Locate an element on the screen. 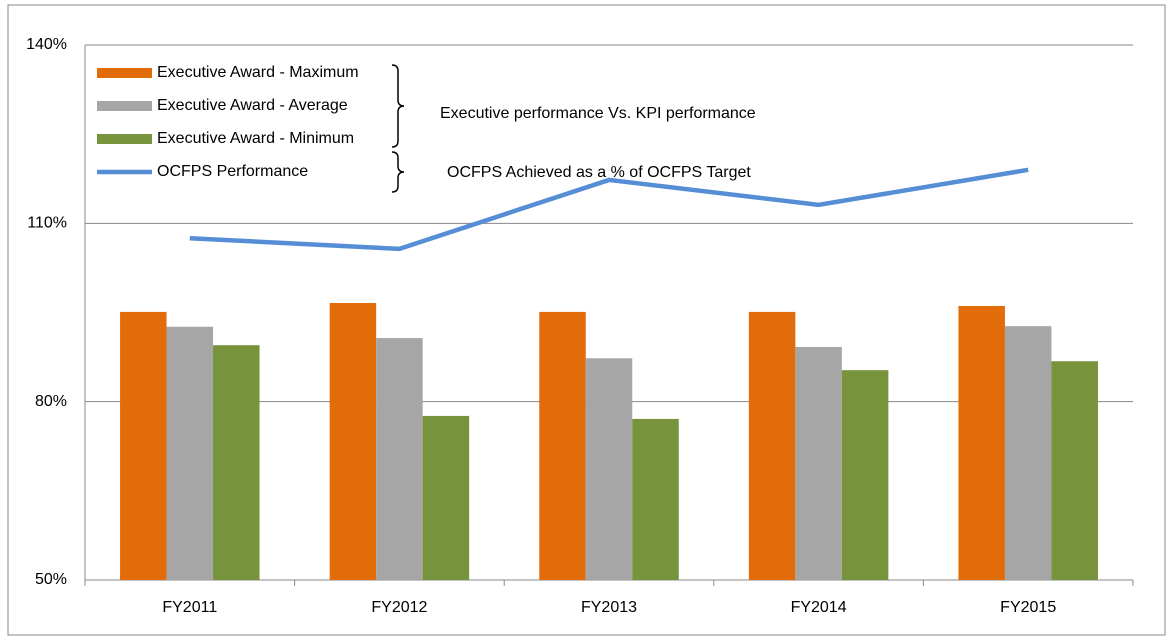 This screenshot has height=644, width=1173. y-tick-label: 80% is located at coordinates (51, 401).